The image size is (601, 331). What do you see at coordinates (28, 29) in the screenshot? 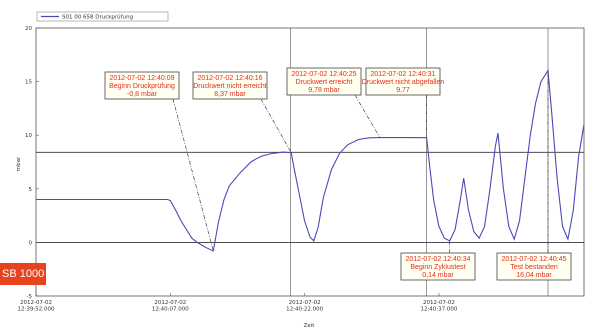
I see `y-tick-label: 20` at bounding box center [28, 29].